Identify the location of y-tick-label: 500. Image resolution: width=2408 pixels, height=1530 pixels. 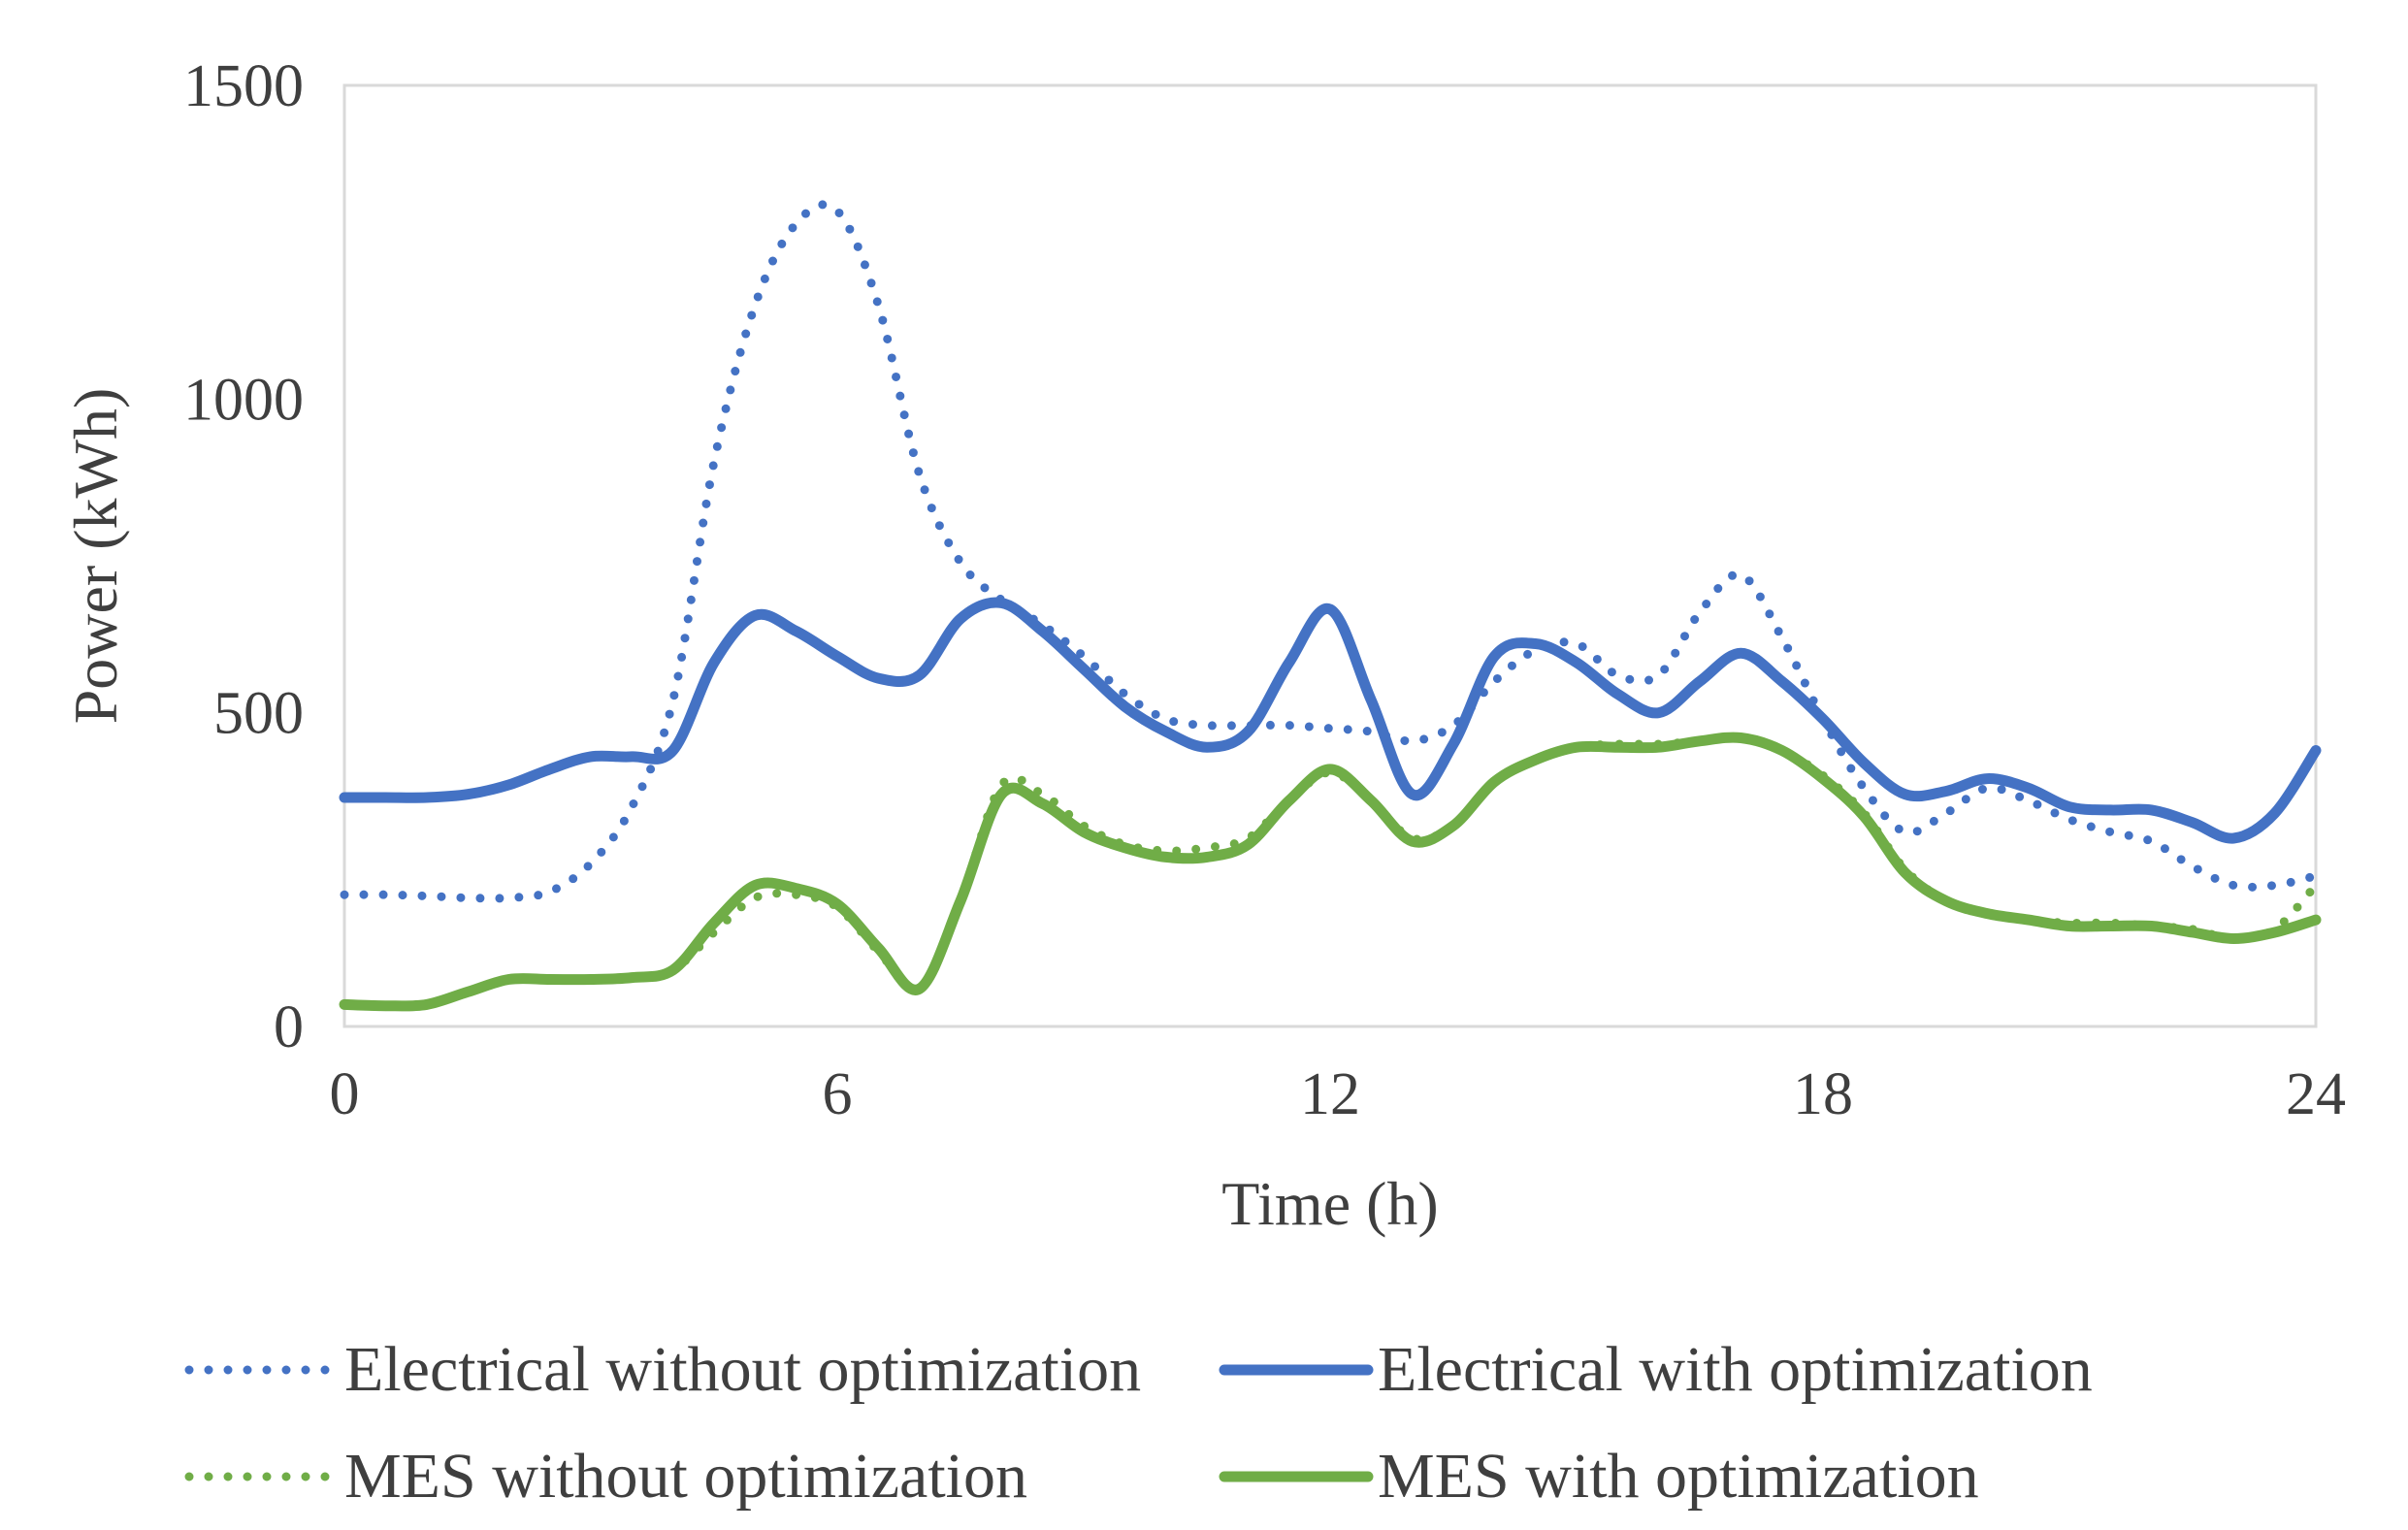
(258, 714).